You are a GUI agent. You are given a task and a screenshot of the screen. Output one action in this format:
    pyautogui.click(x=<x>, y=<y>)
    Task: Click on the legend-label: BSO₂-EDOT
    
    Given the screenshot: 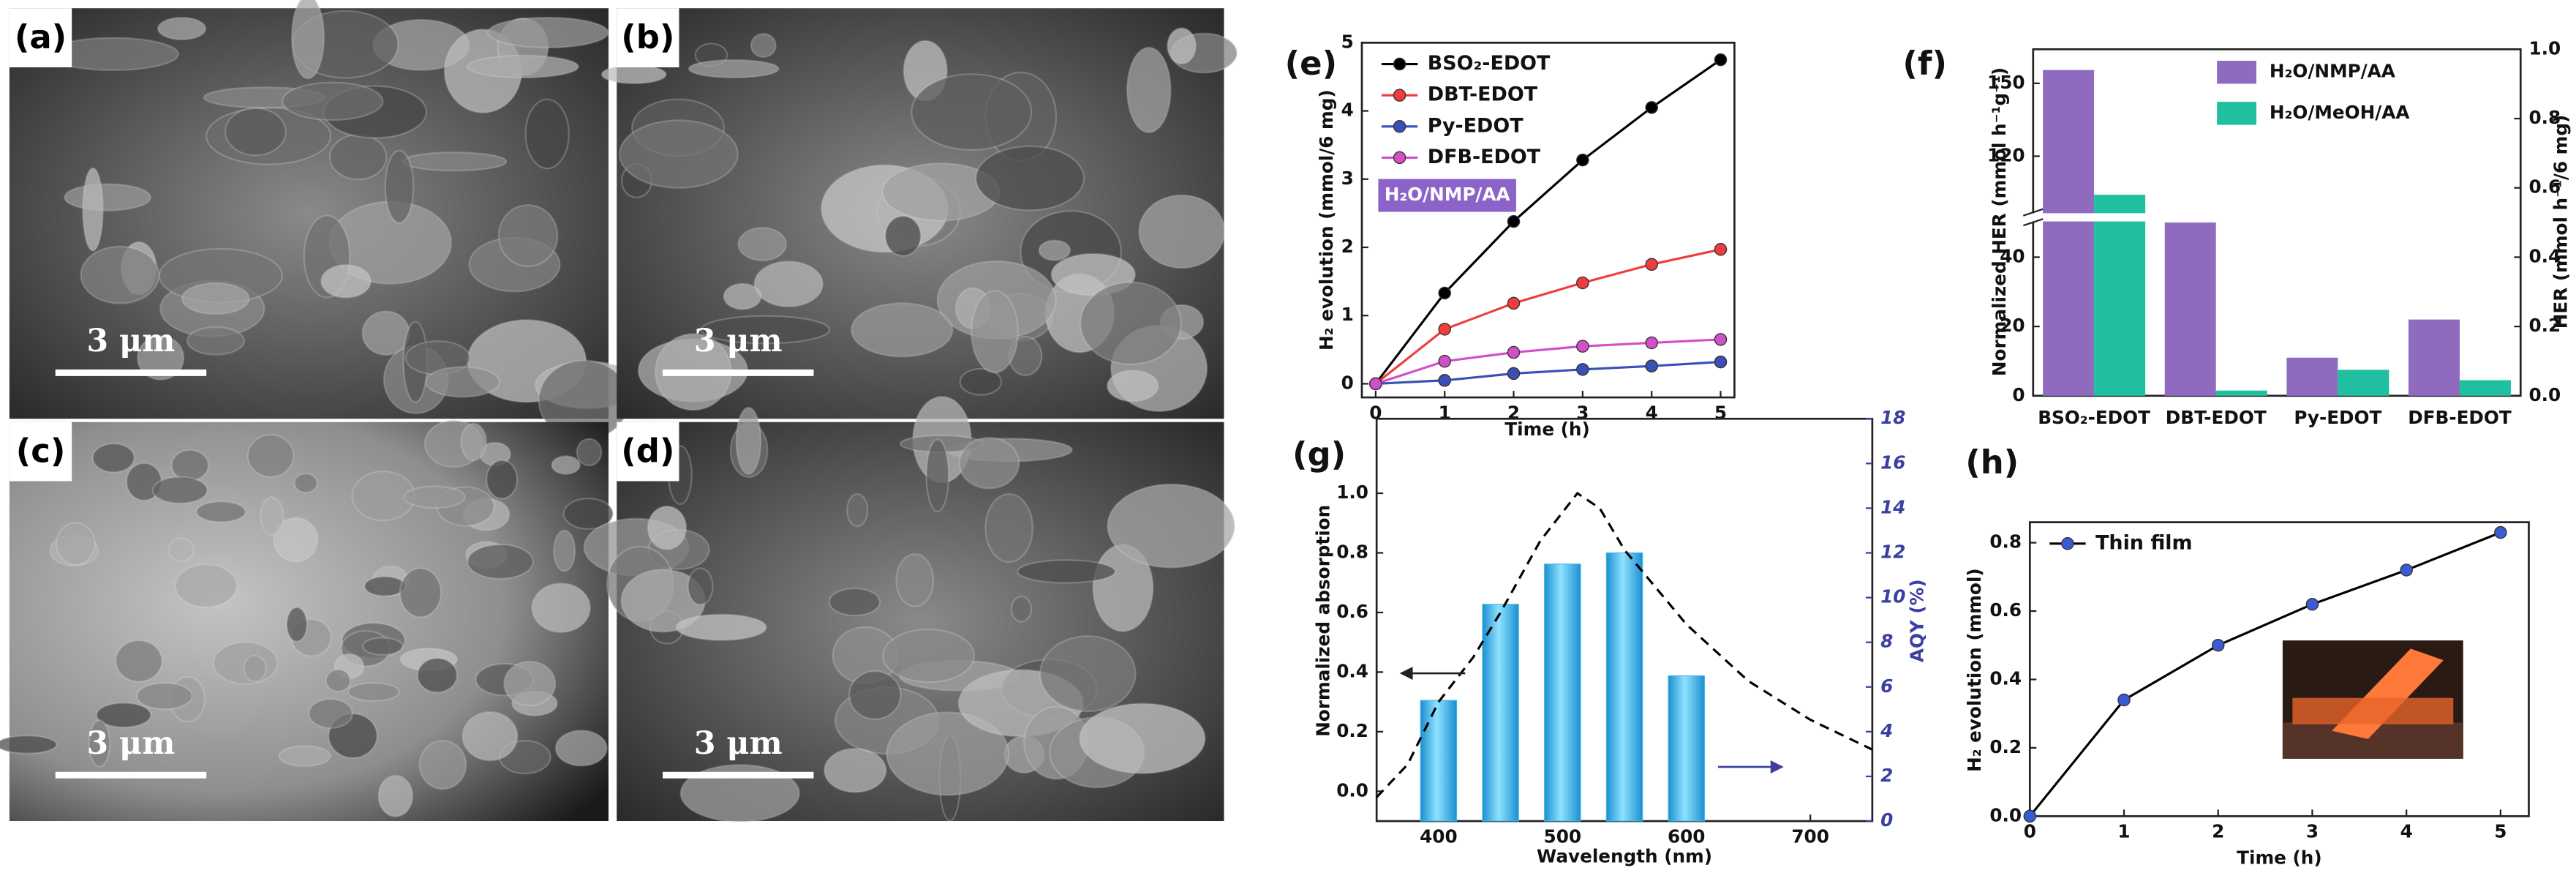 What is the action you would take?
    pyautogui.click(x=1489, y=64)
    